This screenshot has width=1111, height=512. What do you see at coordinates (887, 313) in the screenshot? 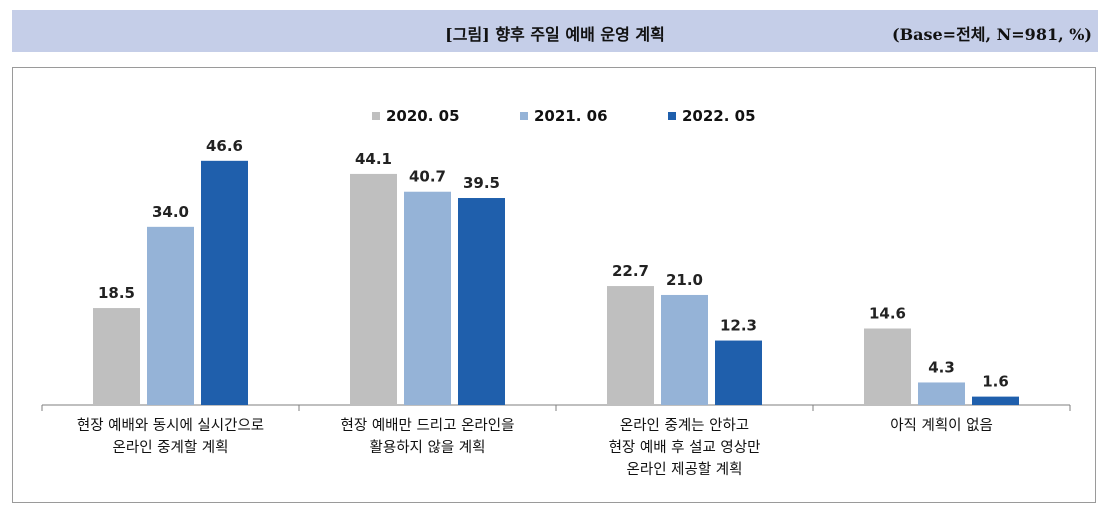
I see `data-label: 14.6` at bounding box center [887, 313].